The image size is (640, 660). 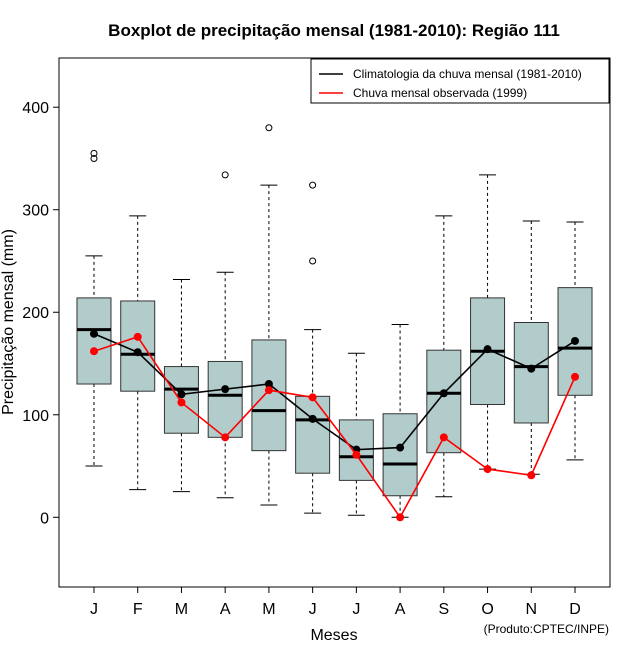 What do you see at coordinates (467, 74) in the screenshot?
I see `legend-entry: Climatologia da chuva mensal (1981-2010)` at bounding box center [467, 74].